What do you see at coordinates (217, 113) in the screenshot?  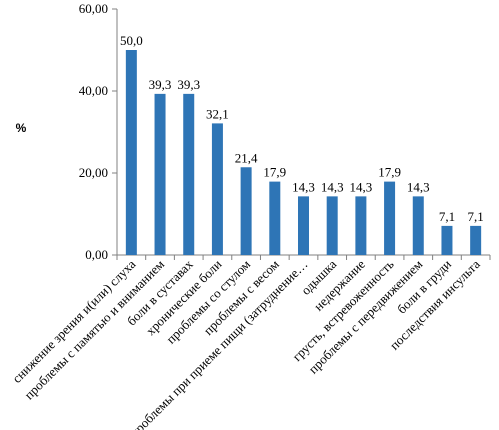 I see `data-label: 32,1` at bounding box center [217, 113].